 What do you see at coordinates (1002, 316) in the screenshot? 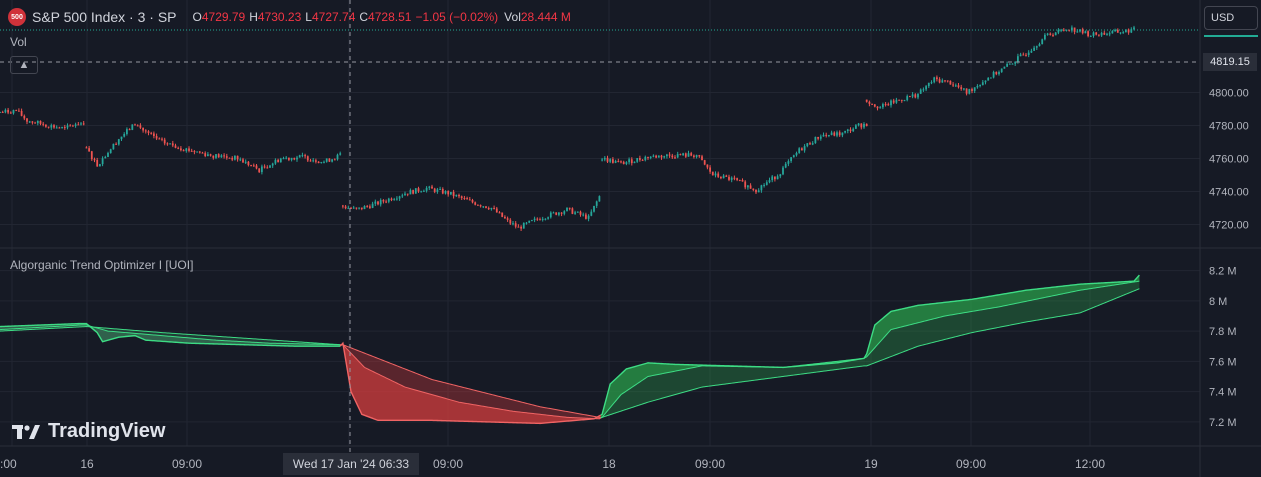
I see `indicator-fast-band` at bounding box center [1002, 316].